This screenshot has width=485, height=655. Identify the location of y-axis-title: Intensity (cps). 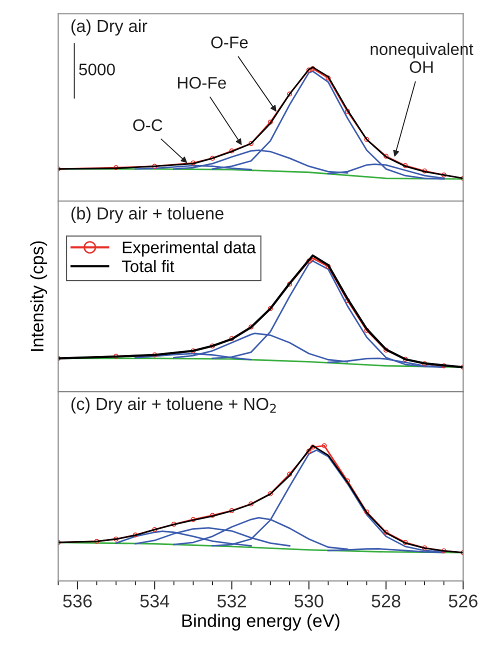
(39, 296).